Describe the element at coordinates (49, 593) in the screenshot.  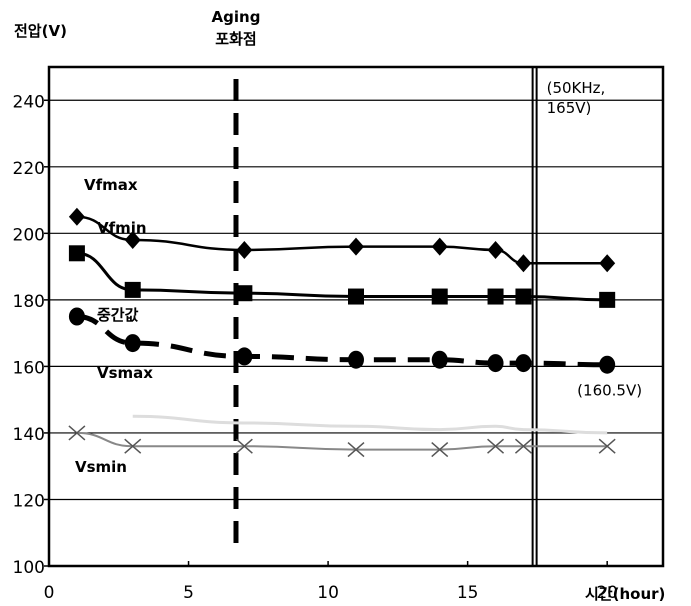
I see `x-tick-label: 0` at that location.